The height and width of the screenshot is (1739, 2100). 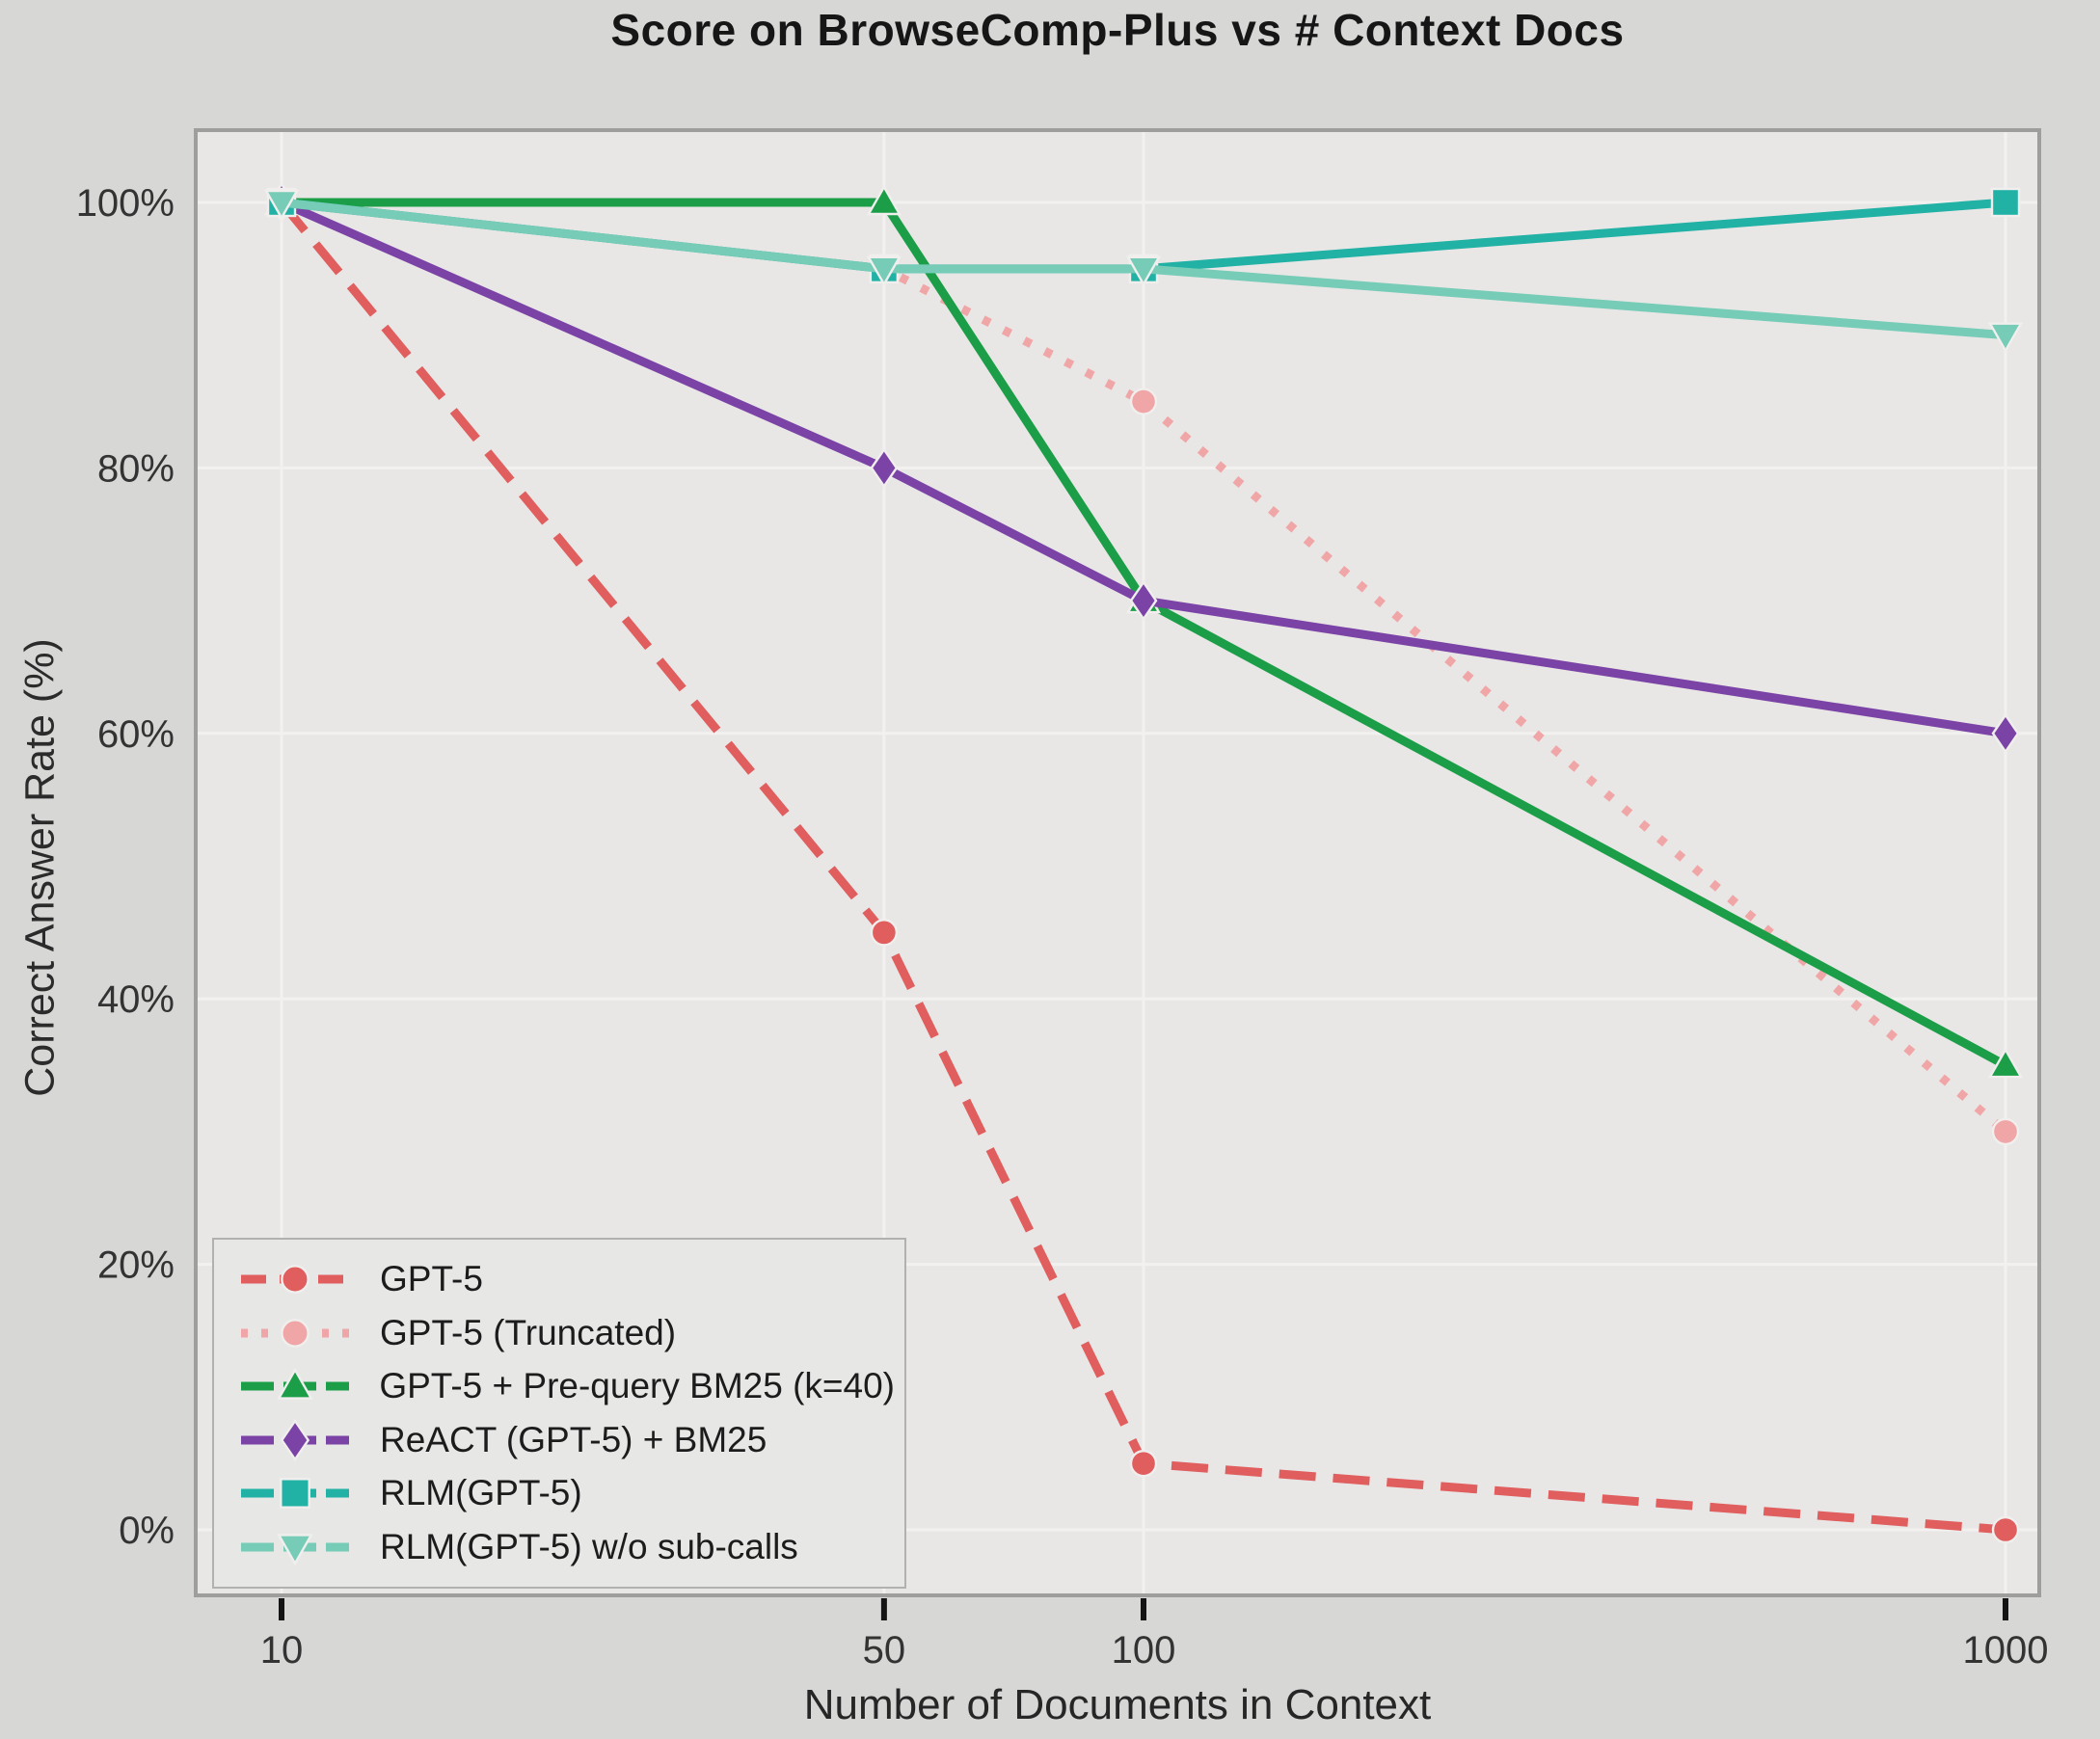 What do you see at coordinates (2006, 1650) in the screenshot?
I see `x-tick-label-1000: 1000` at bounding box center [2006, 1650].